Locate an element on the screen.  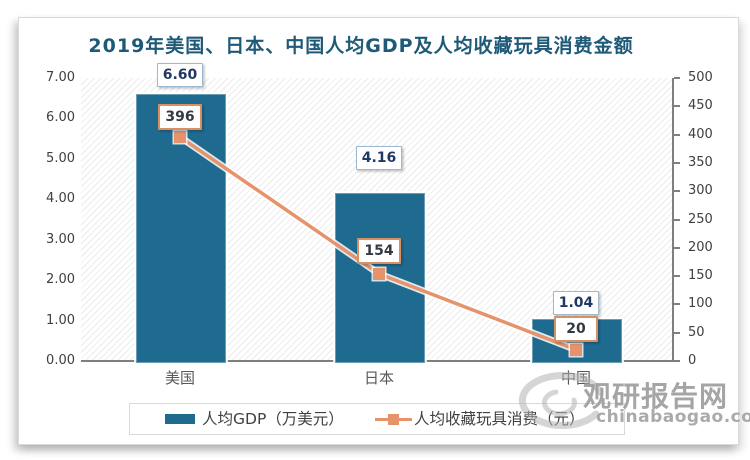
right-axis-tick: 400 is located at coordinates (700, 134).